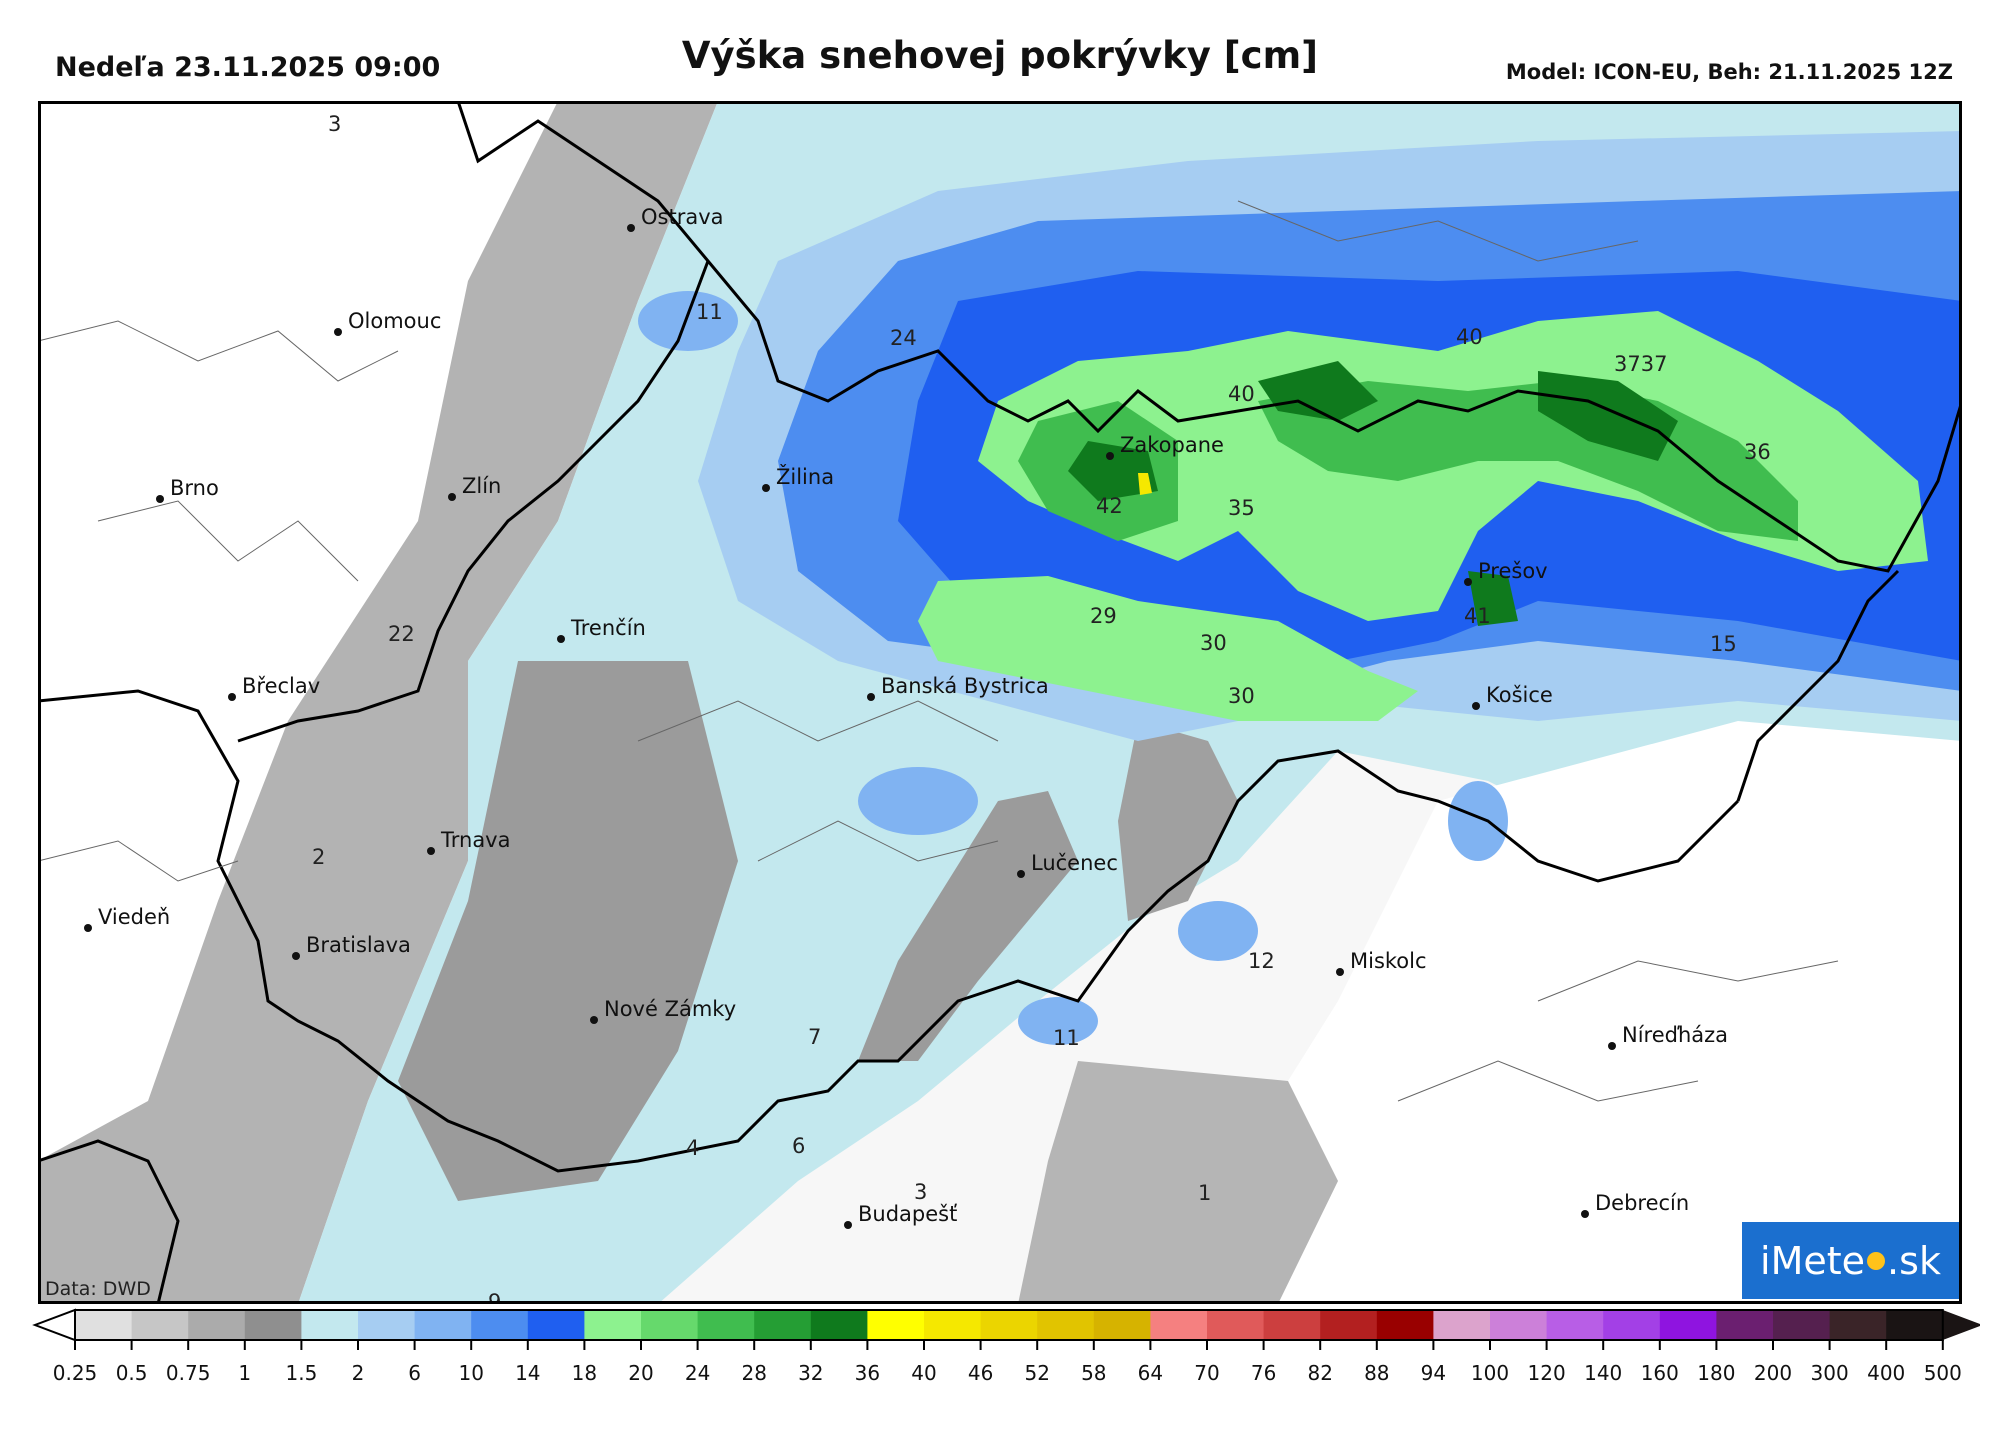  I want to click on city-zilina: Žilina, so click(798, 478).